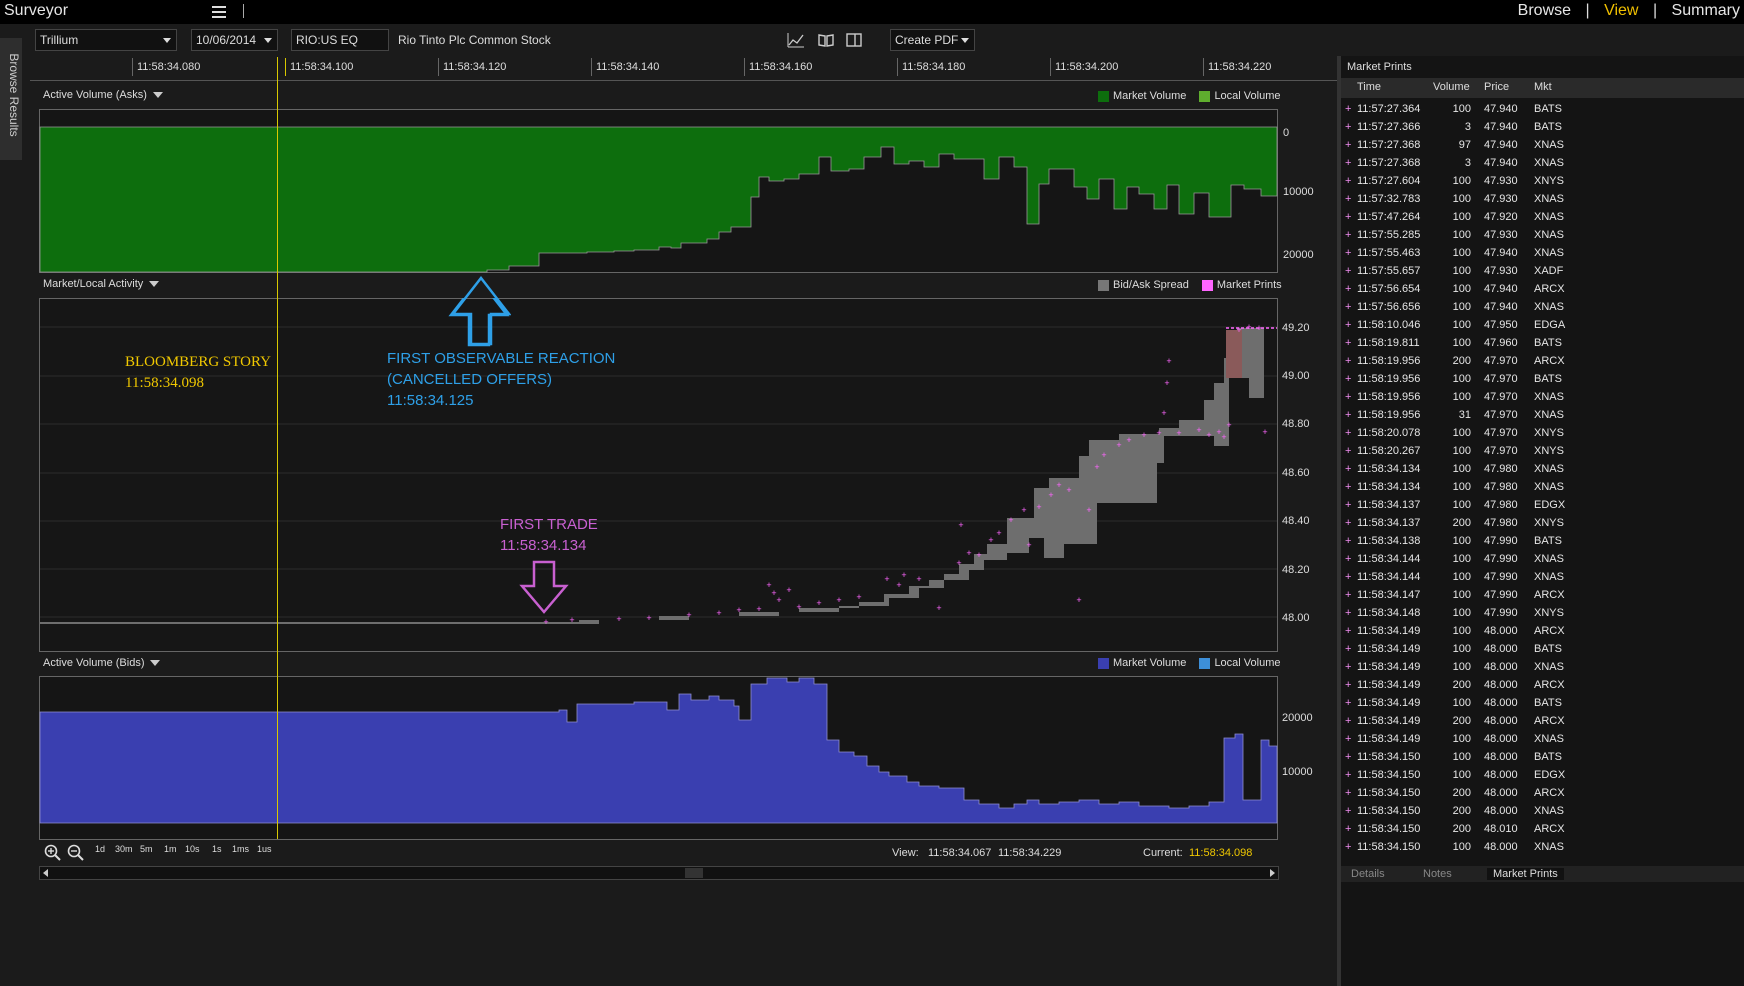 The height and width of the screenshot is (986, 1744). Describe the element at coordinates (1542, 631) in the screenshot. I see `table-row: +11:58:34.149 100 48.000 ARCX` at that location.